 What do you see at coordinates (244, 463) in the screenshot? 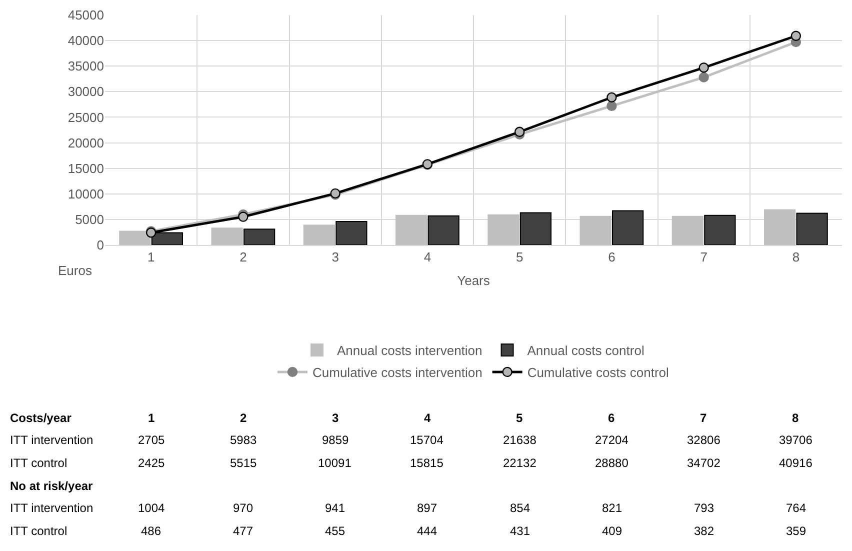
I see `data-label: 5515` at bounding box center [244, 463].